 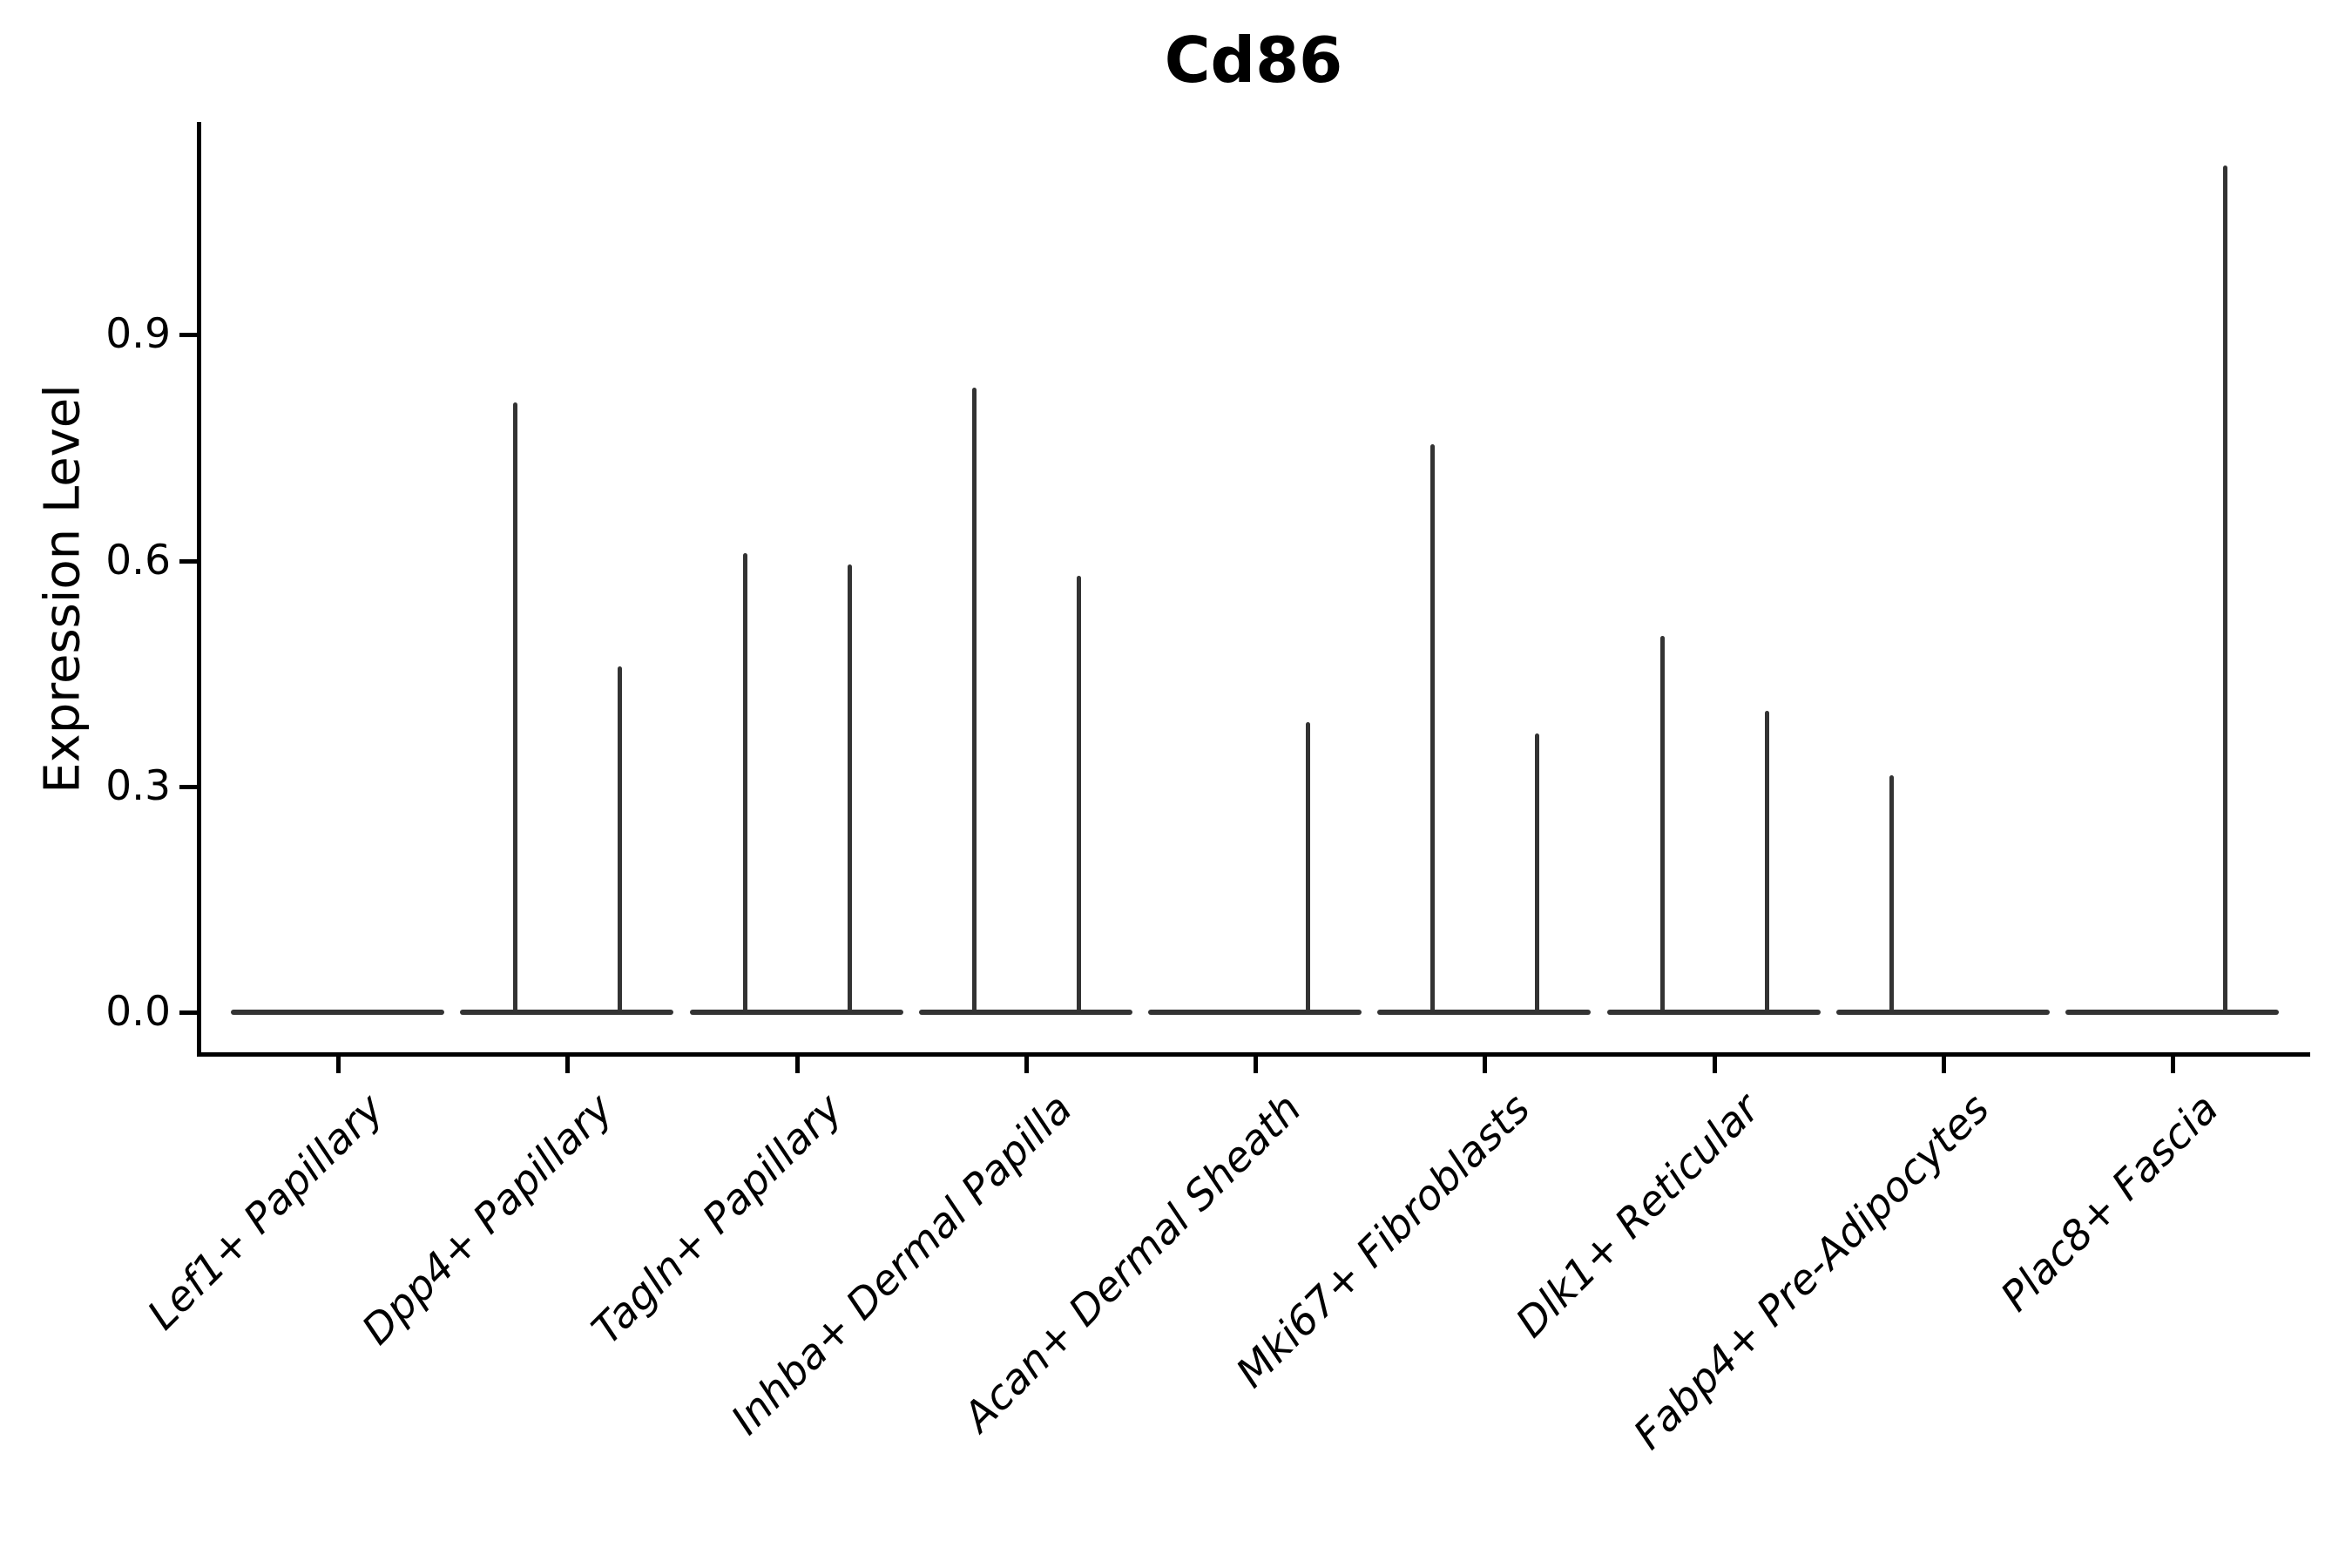 I want to click on y-tick-label: 0.6, so click(x=138, y=560).